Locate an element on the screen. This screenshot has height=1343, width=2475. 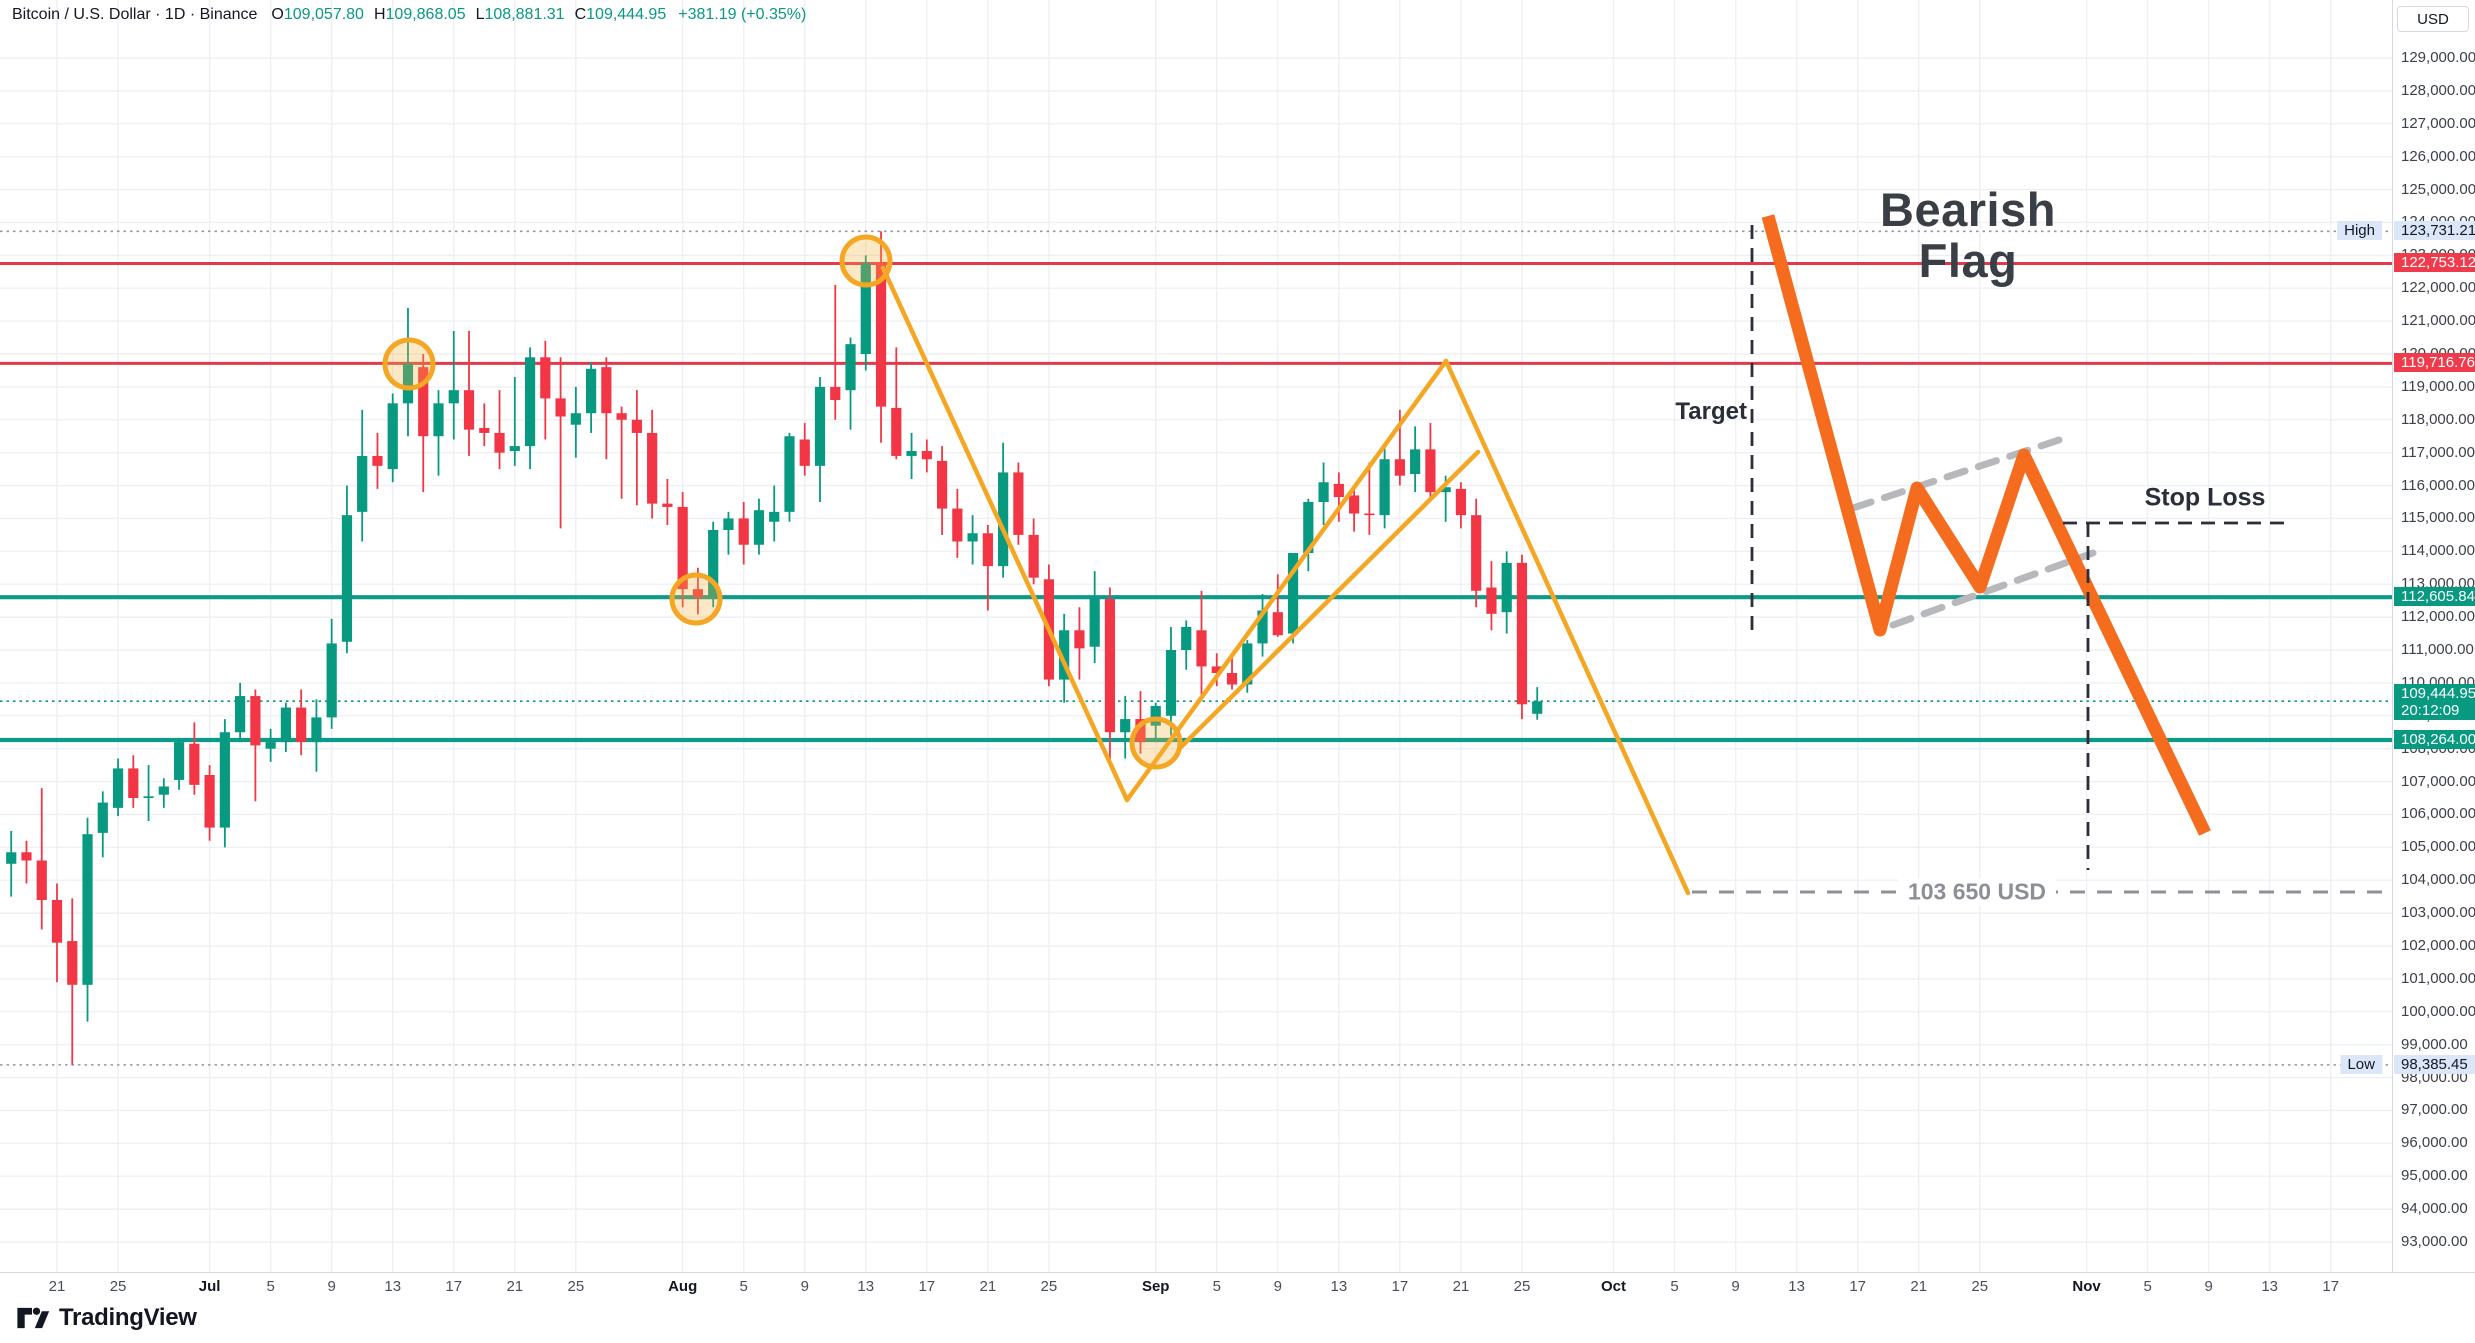
price-tick: 125,000.00 is located at coordinates (2438, 189).